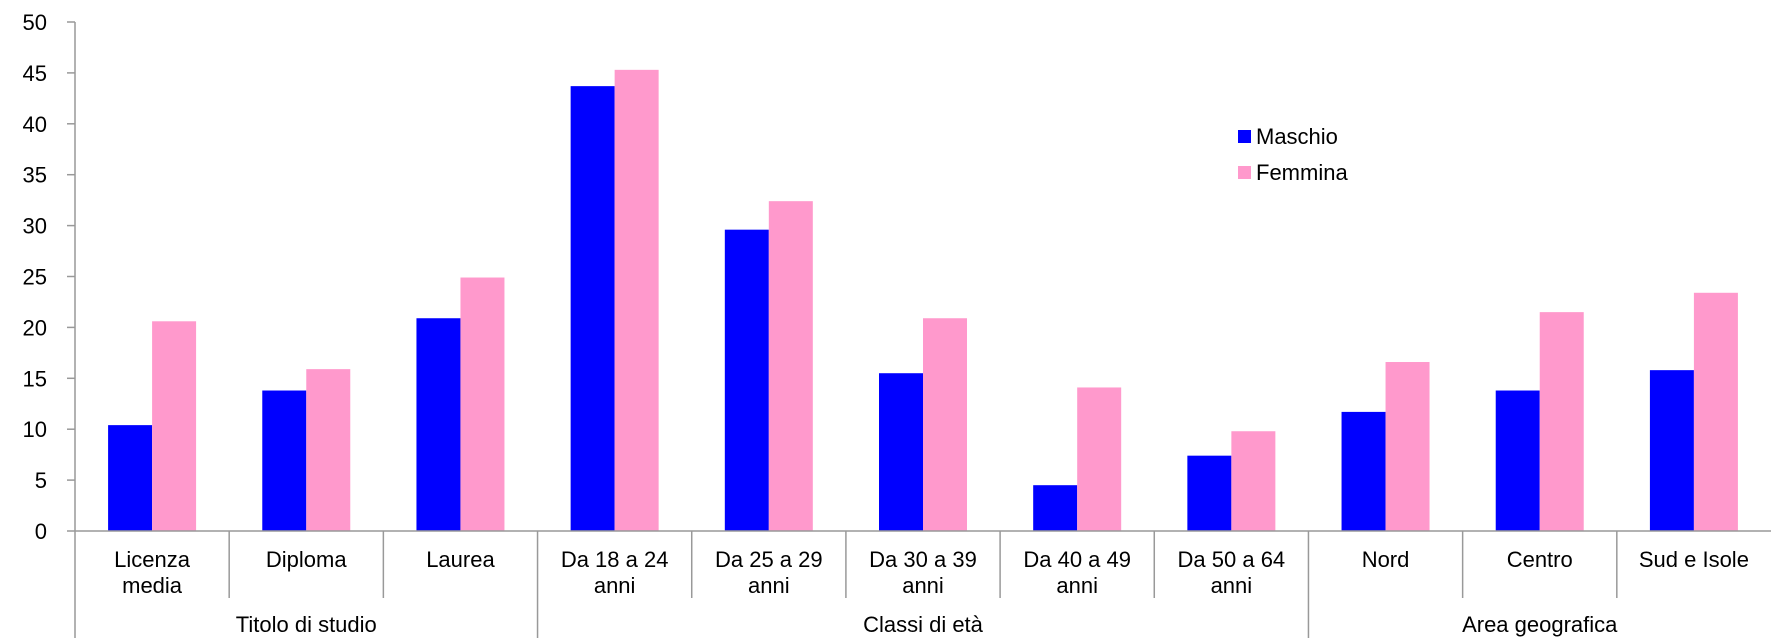 Image resolution: width=1771 pixels, height=638 pixels. I want to click on category-label: Diploma, so click(306, 559).